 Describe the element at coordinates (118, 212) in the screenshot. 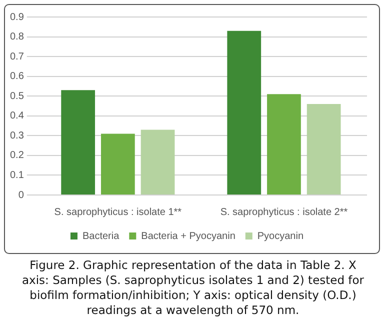

I see `x-tick-label: S. saprophyticus : isolate 1**` at that location.